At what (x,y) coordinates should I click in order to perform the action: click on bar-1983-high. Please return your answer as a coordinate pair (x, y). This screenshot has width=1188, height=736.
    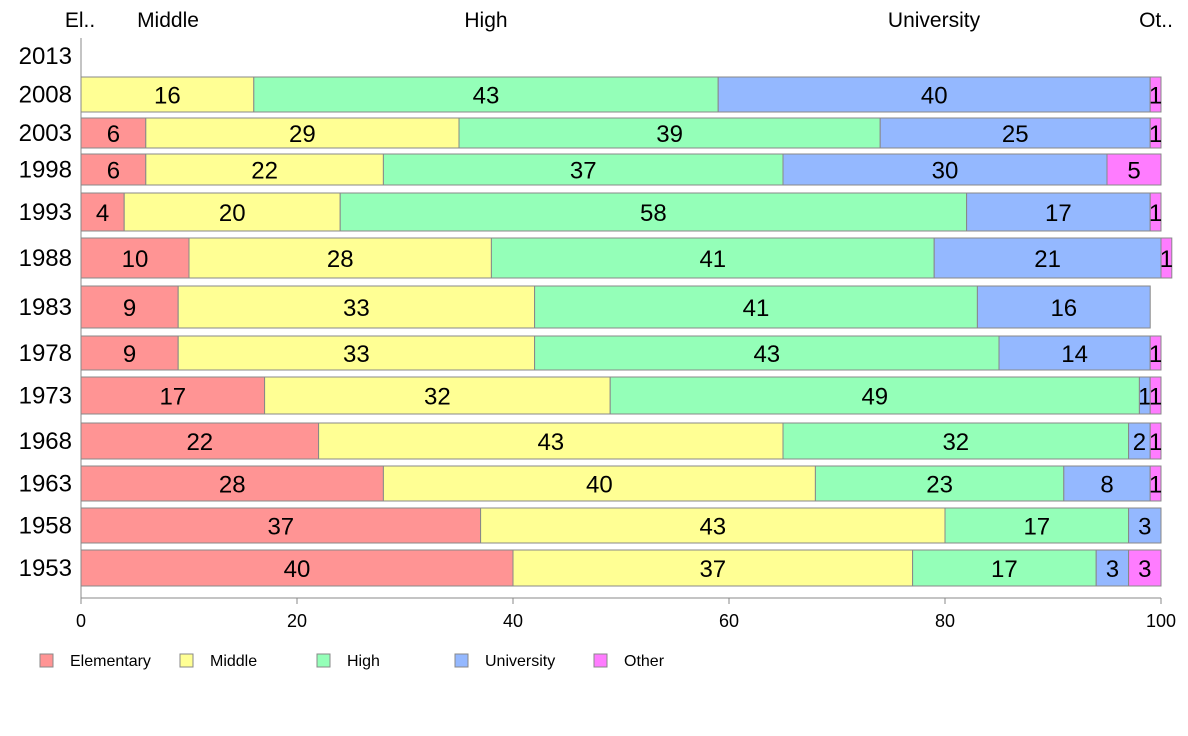
    Looking at the image, I should click on (756, 307).